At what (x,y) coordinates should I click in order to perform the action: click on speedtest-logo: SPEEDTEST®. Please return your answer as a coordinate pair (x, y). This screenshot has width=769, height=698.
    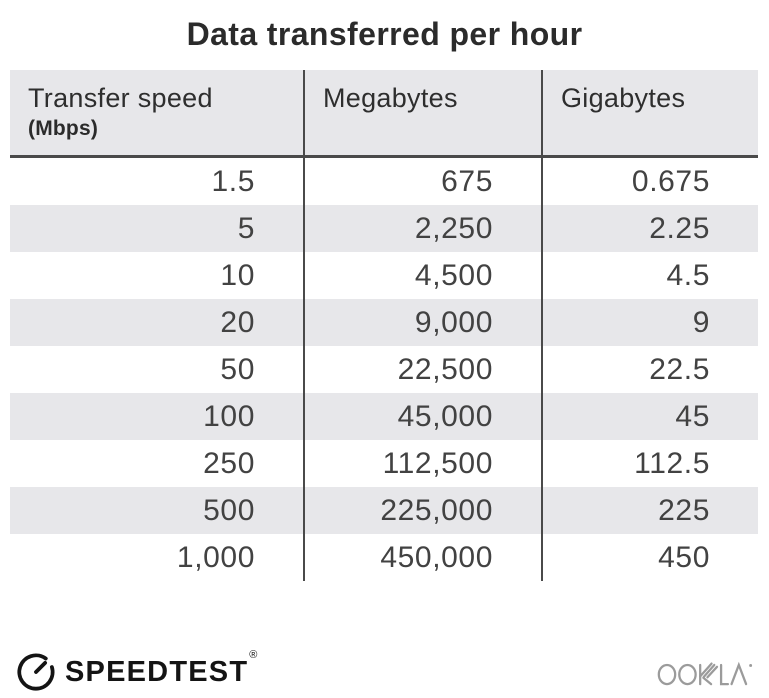
    Looking at the image, I should click on (137, 670).